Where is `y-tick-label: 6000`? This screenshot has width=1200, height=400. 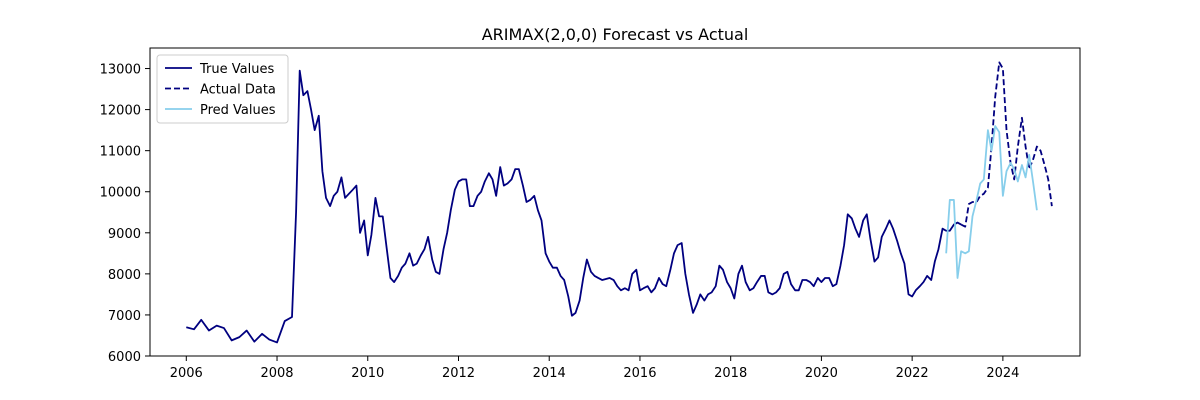 y-tick-label: 6000 is located at coordinates (124, 357).